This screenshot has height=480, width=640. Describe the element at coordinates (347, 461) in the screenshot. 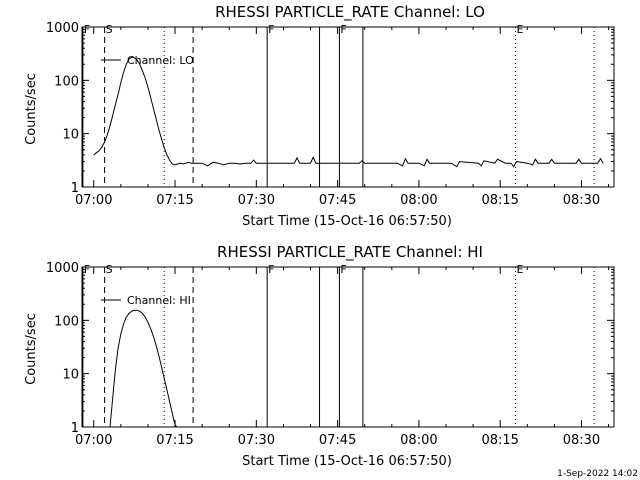

I see `hi-x-axis-label: Start Time (15-Oct-16 06:57:50)` at that location.